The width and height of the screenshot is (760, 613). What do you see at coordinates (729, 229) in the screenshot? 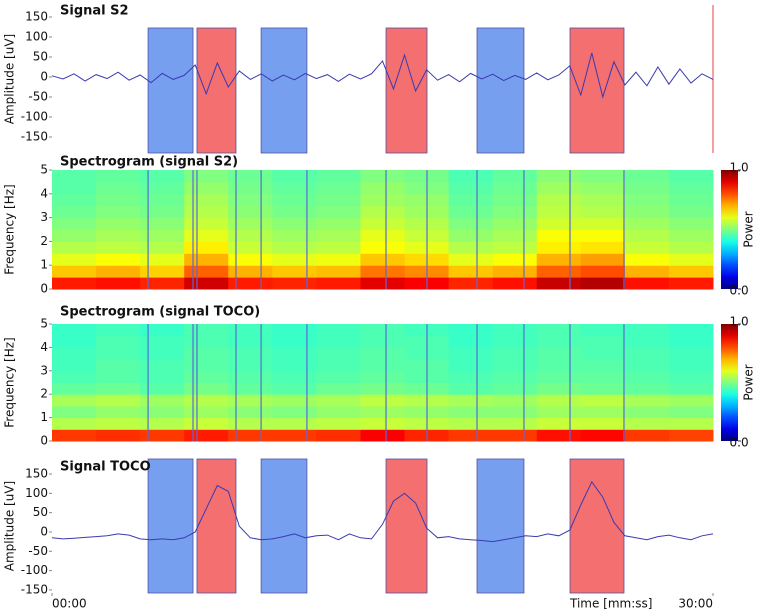
I see `colorbar` at bounding box center [729, 229].